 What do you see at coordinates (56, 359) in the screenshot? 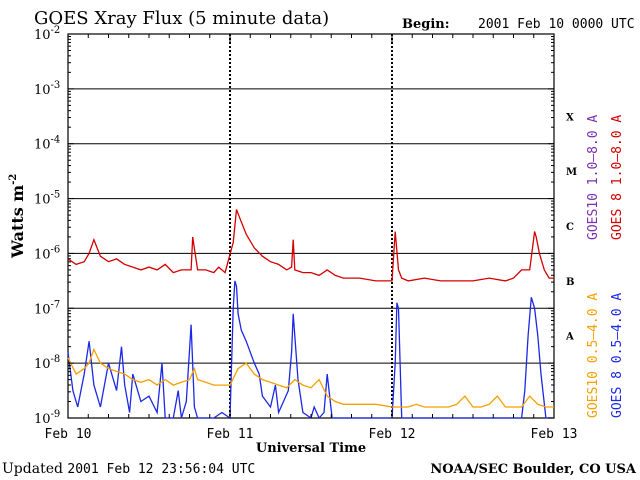
I see `y-tick-label-exponent: -8` at bounding box center [56, 359].